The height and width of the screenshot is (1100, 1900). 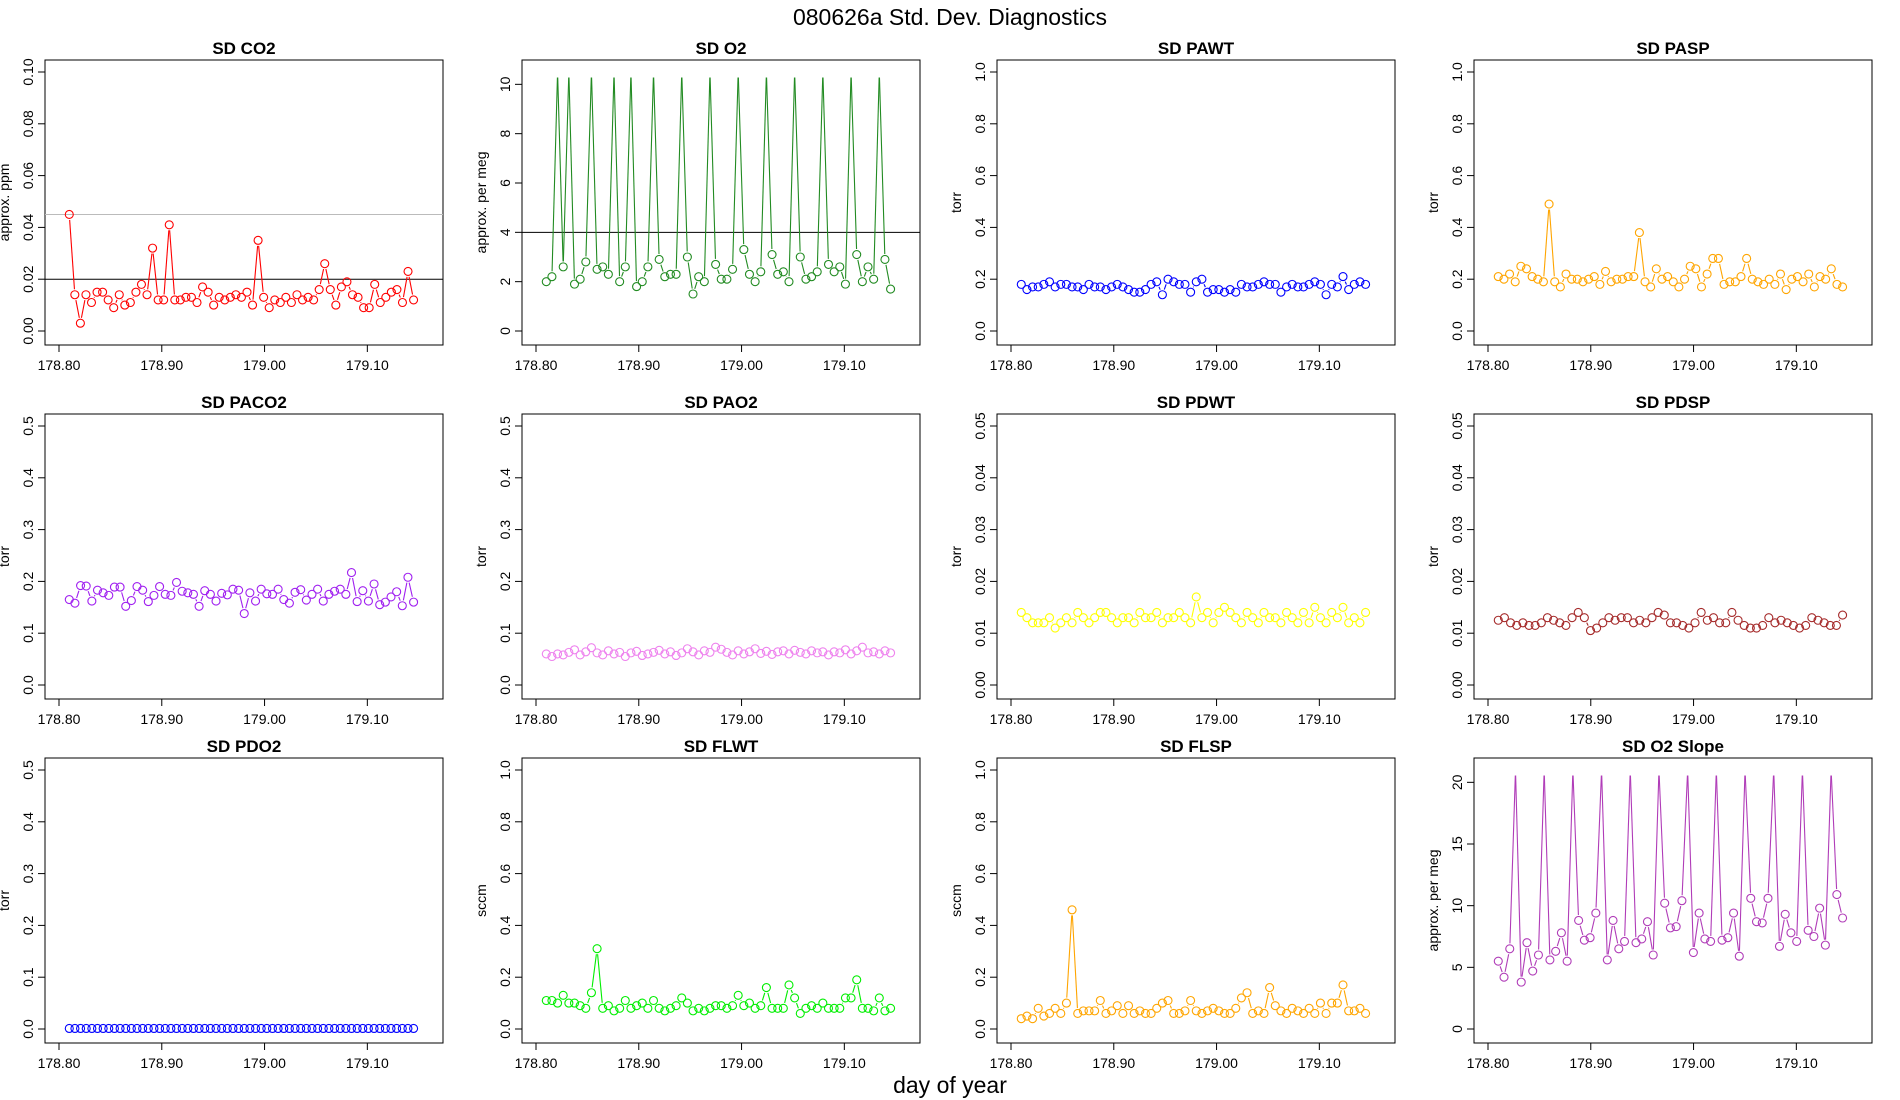 What do you see at coordinates (28, 530) in the screenshot?
I see `y-tick-label: 0.3` at bounding box center [28, 530].